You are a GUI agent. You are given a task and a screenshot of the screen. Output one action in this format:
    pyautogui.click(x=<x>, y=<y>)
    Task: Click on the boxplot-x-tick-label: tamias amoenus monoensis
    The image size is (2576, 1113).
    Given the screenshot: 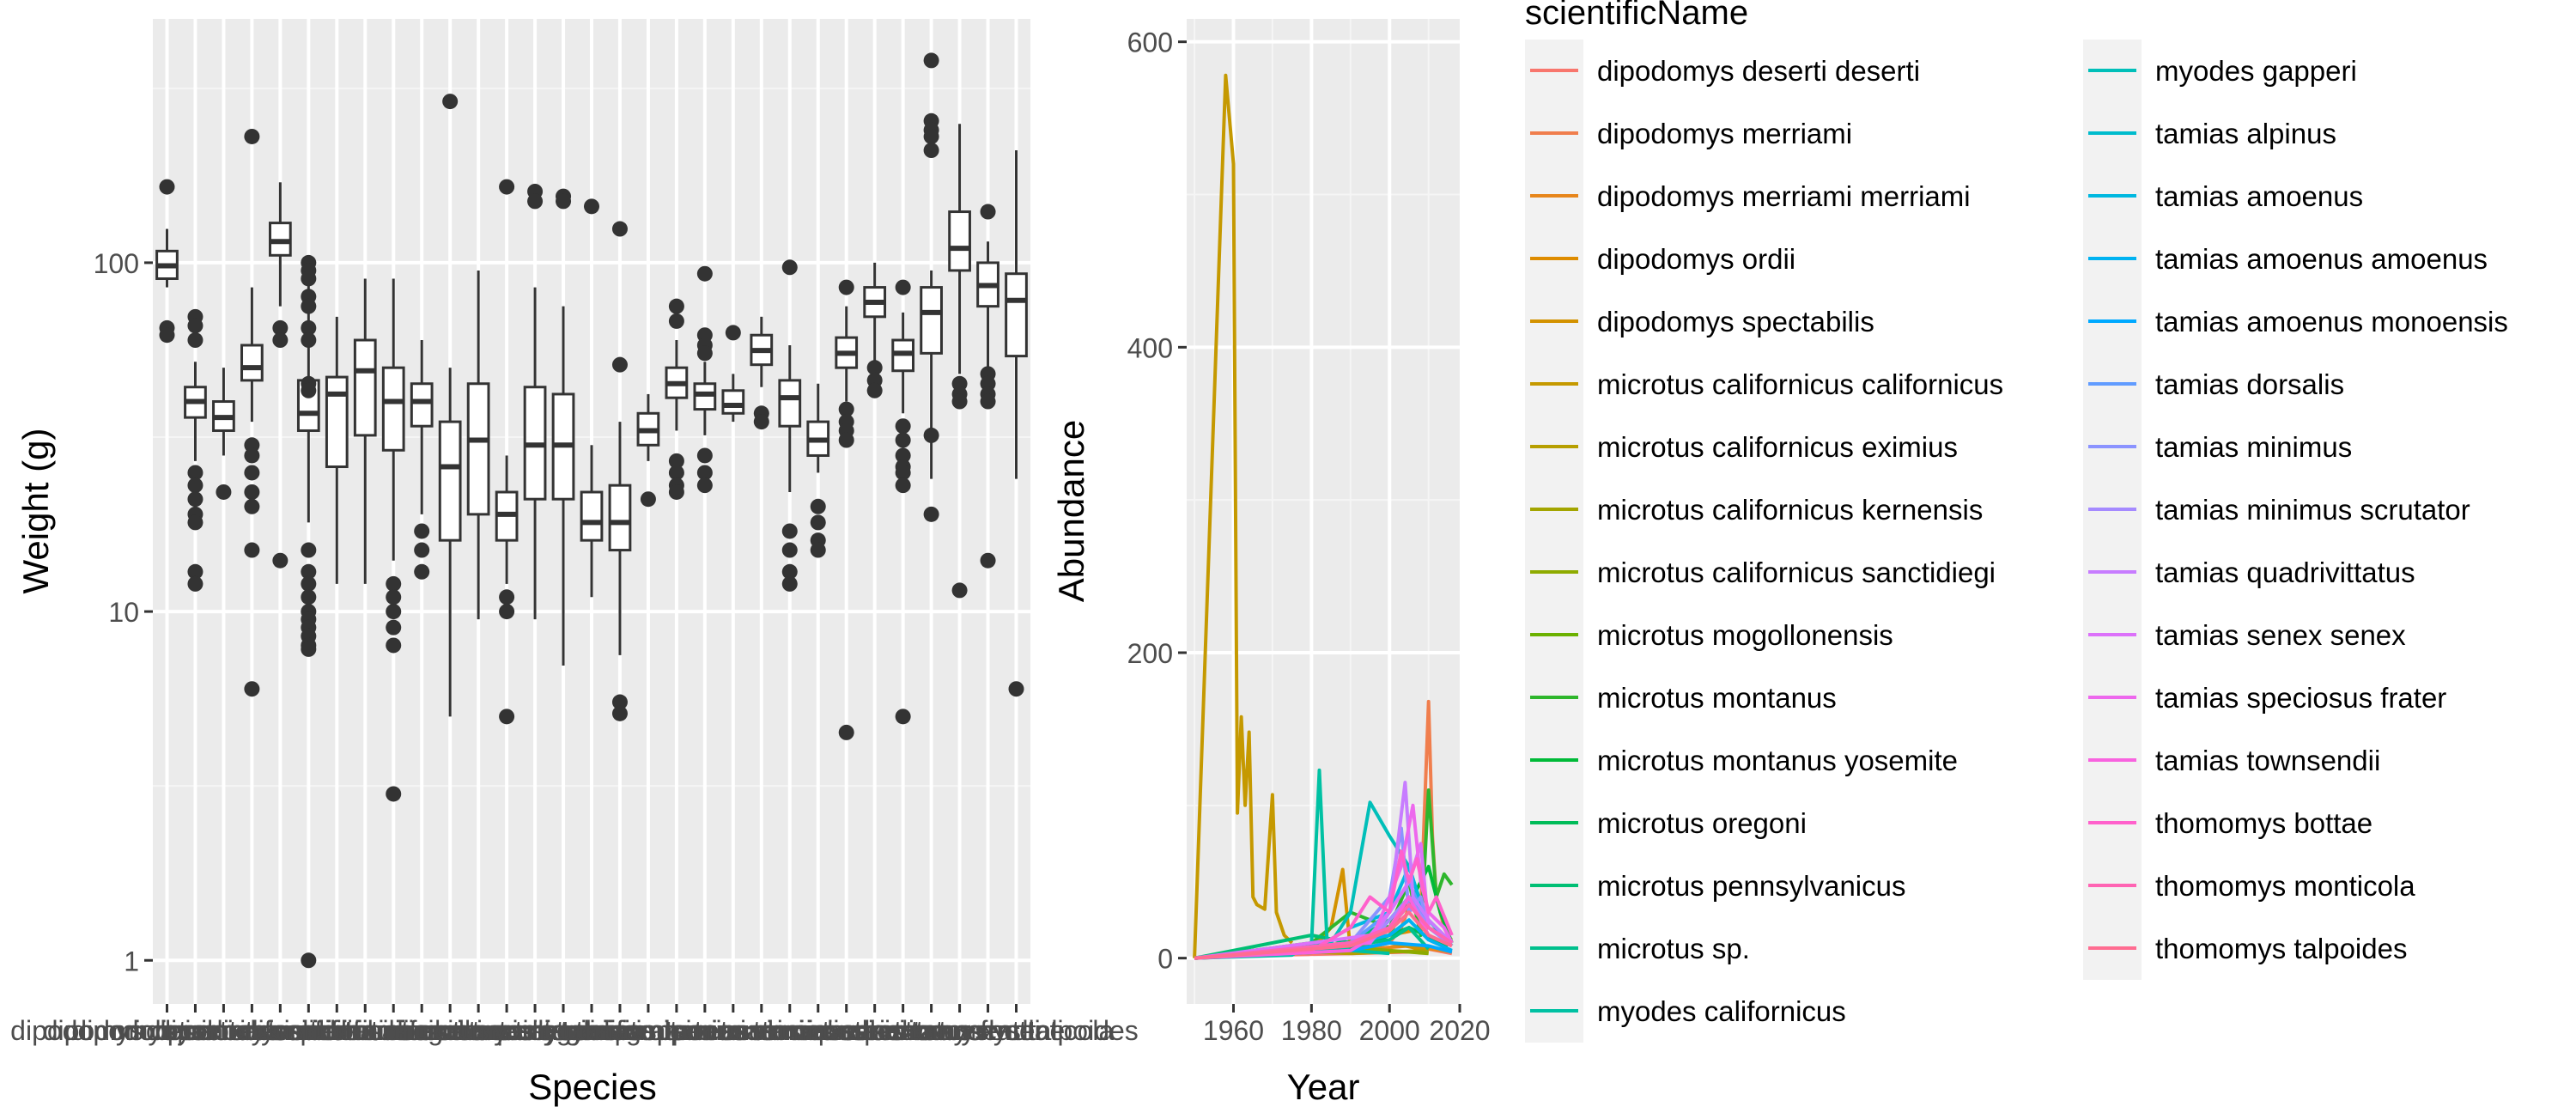 What is the action you would take?
    pyautogui.click(x=733, y=1030)
    